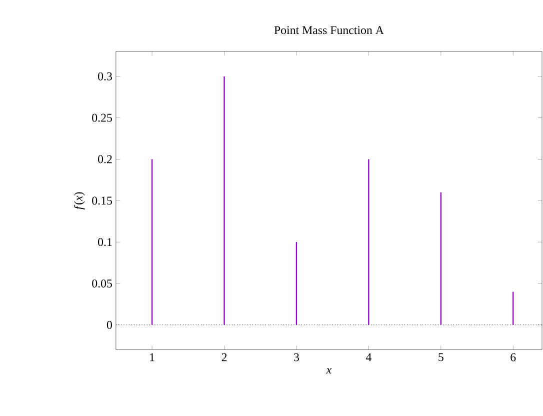 The width and height of the screenshot is (543, 416). Describe the element at coordinates (109, 324) in the screenshot. I see `y-tick-label: 0` at that location.